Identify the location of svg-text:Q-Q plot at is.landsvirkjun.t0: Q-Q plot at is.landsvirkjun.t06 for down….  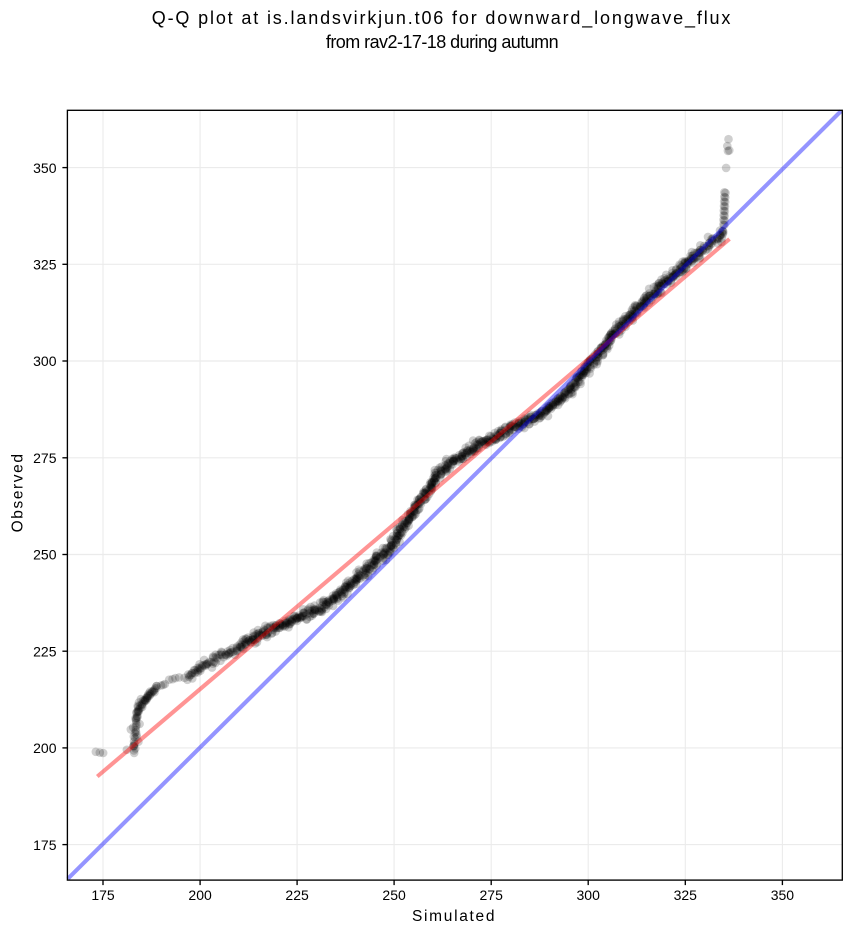
(442, 18).